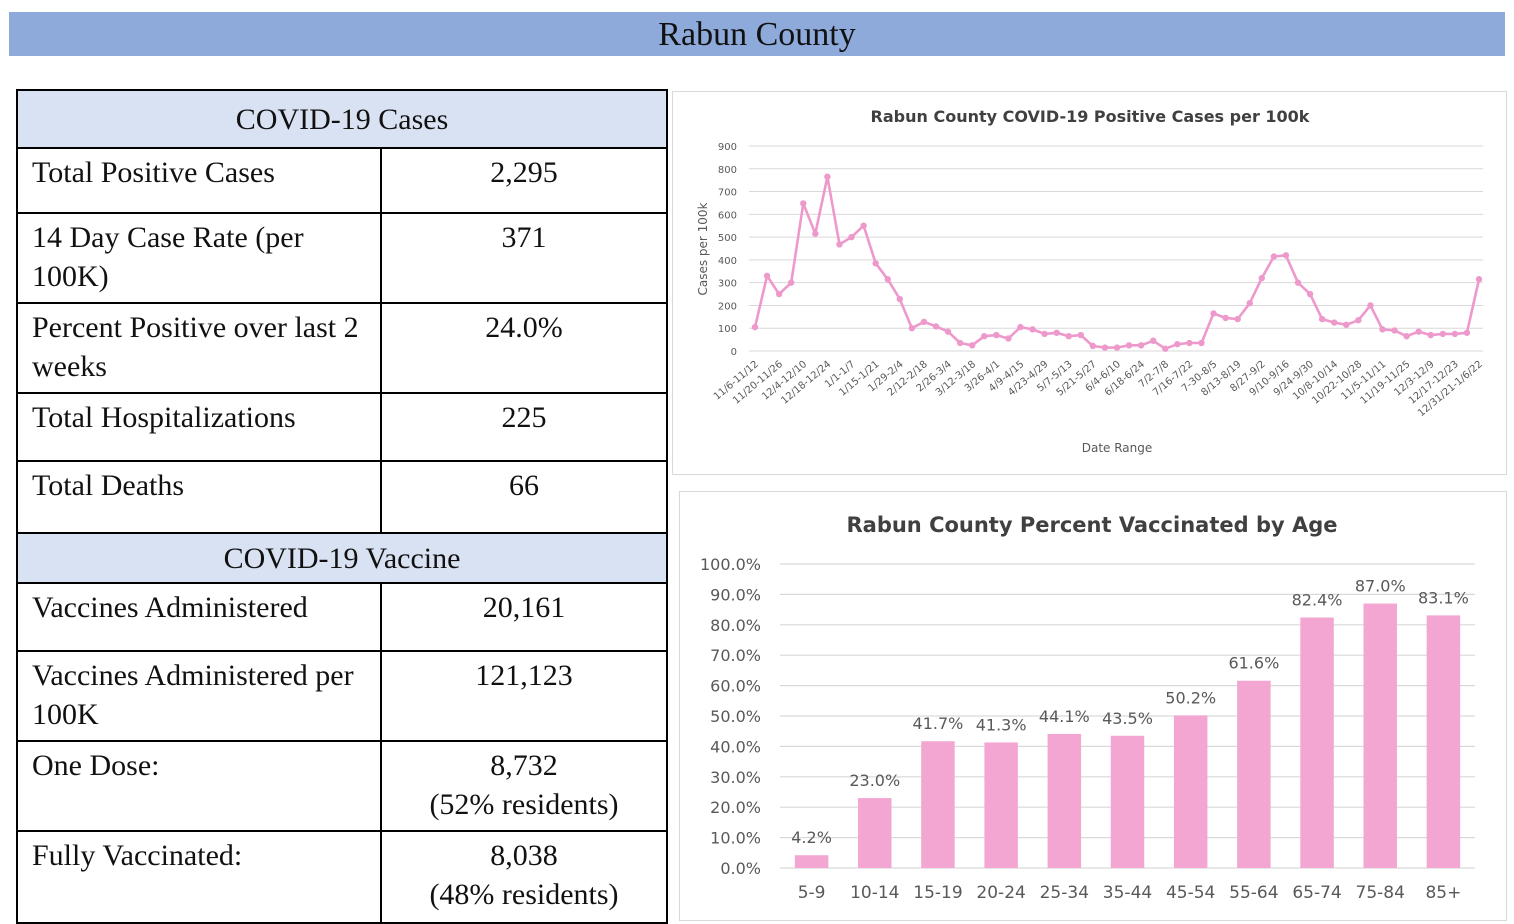  What do you see at coordinates (524, 855) in the screenshot?
I see `row-value: 8,038` at bounding box center [524, 855].